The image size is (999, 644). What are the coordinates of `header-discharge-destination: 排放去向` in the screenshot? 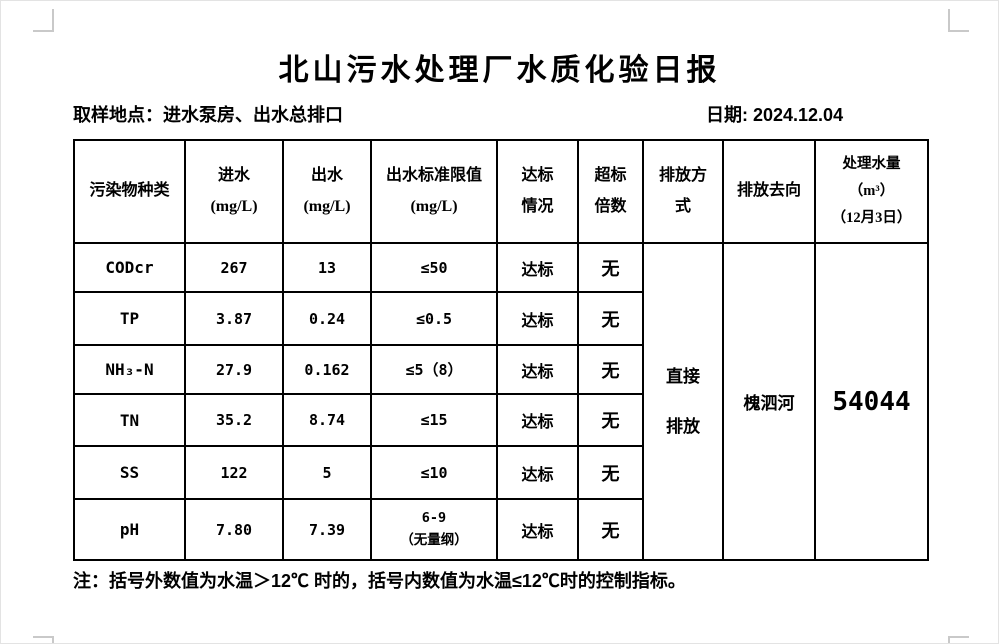 It's located at (769, 191).